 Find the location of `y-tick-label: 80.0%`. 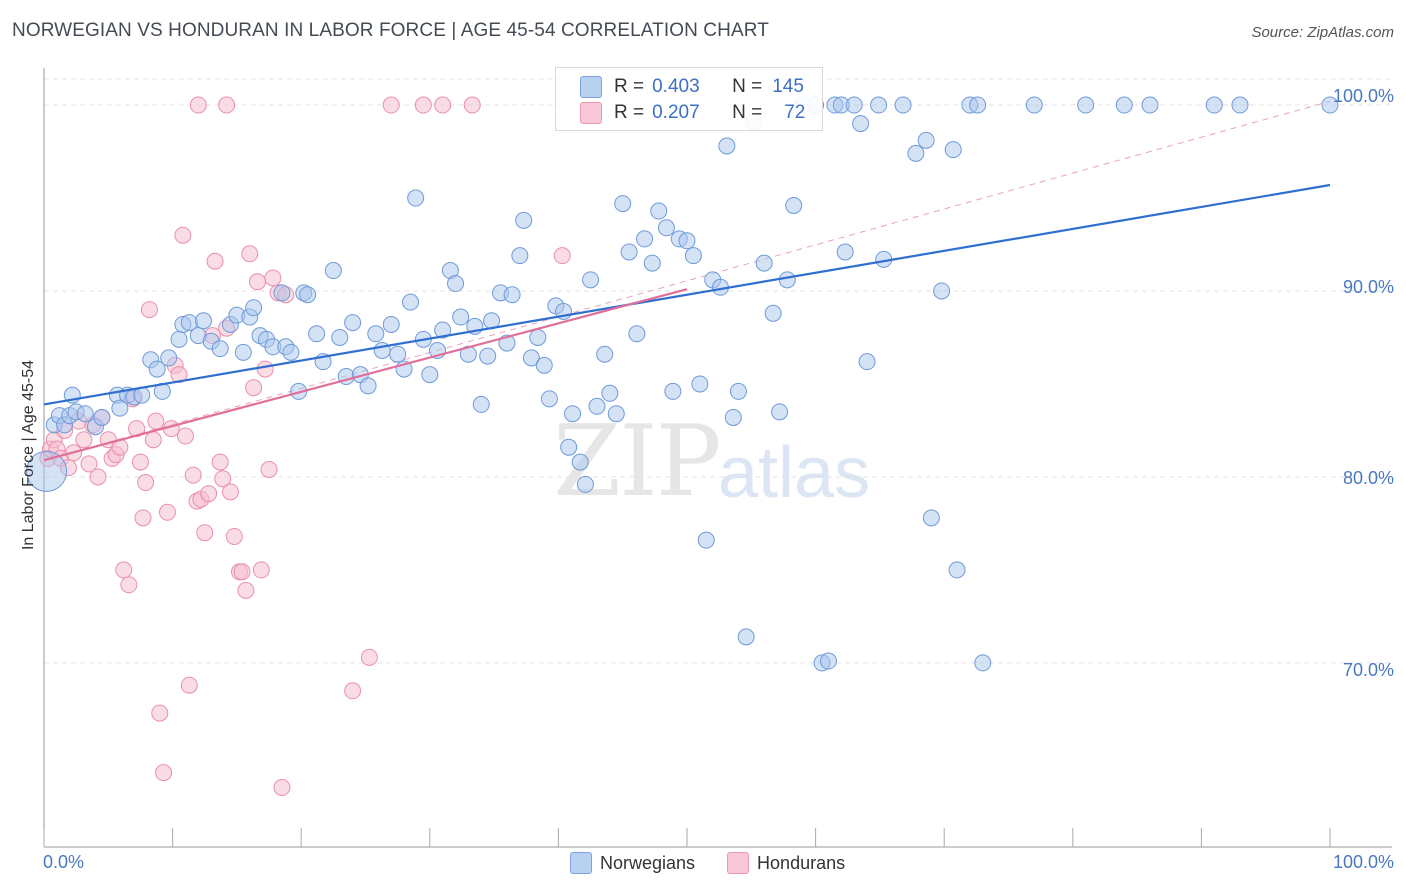

y-tick-label: 80.0% is located at coordinates (1368, 478).